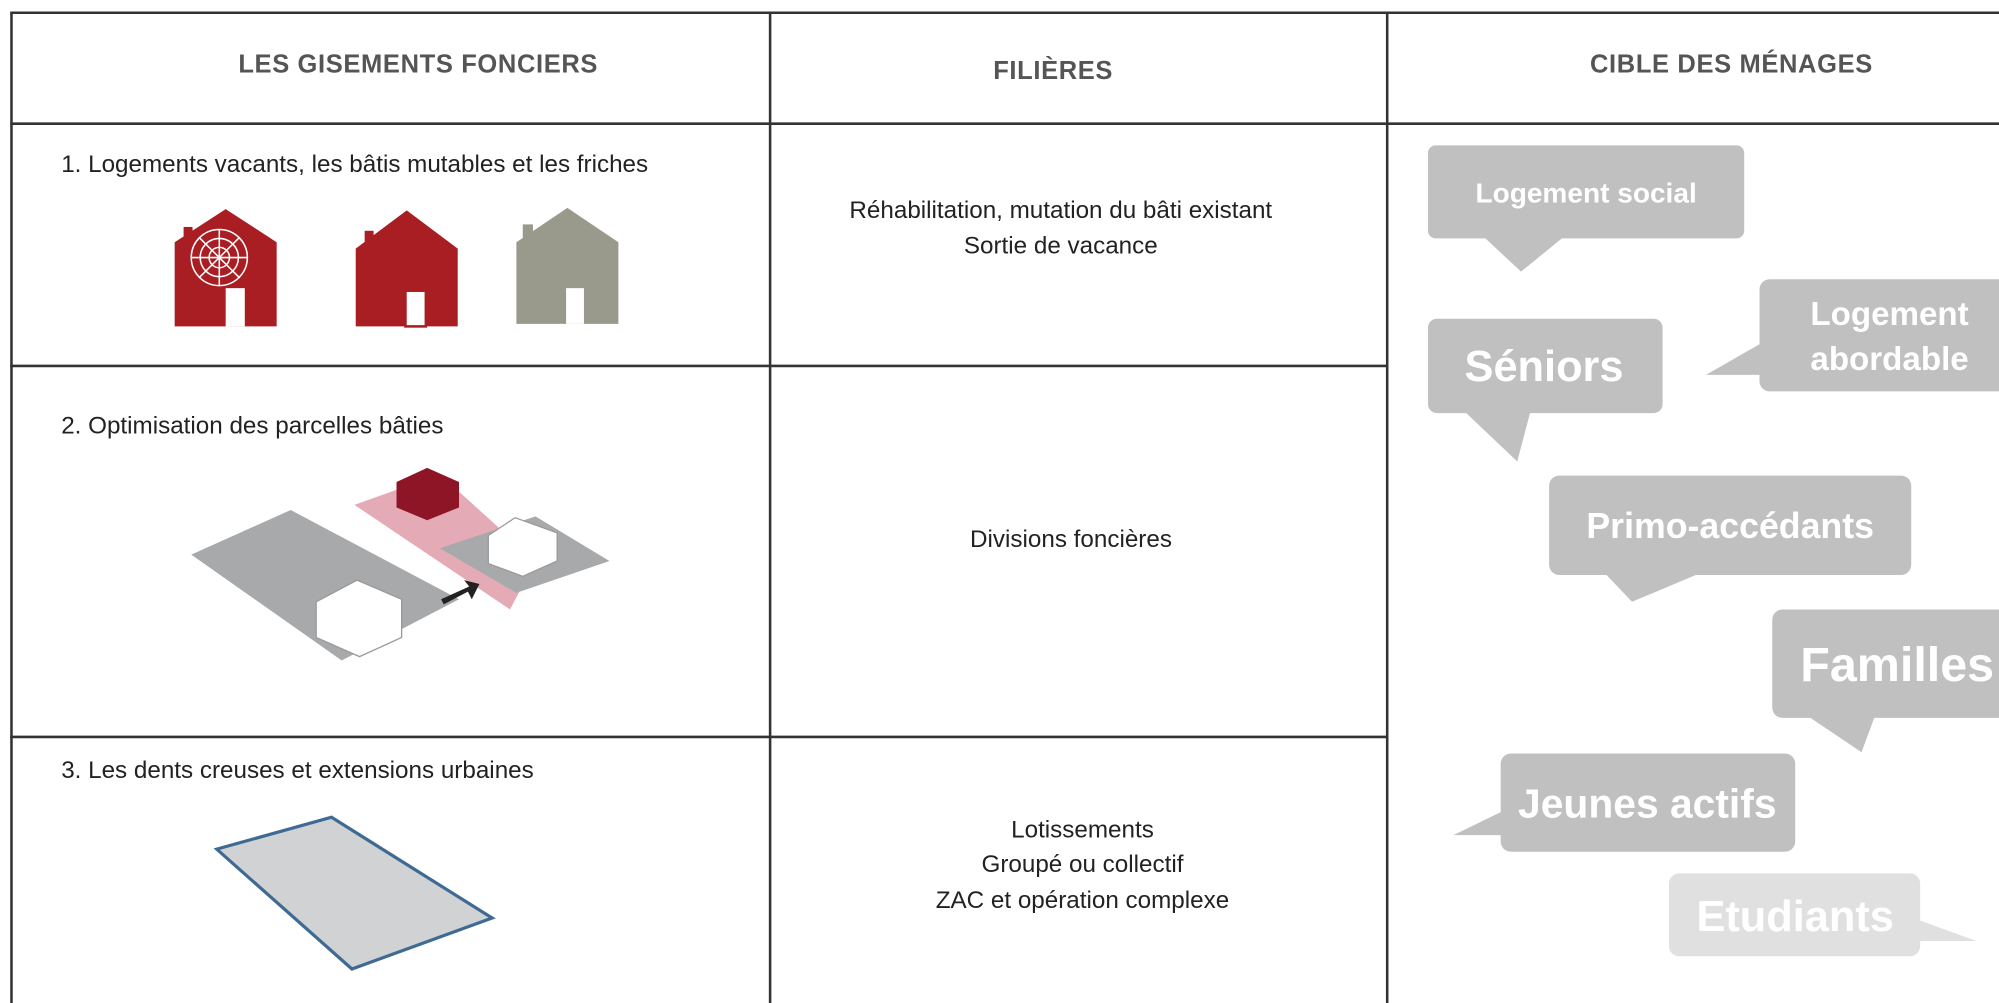  Describe the element at coordinates (1889, 314) in the screenshot. I see `target-label: Logement` at that location.